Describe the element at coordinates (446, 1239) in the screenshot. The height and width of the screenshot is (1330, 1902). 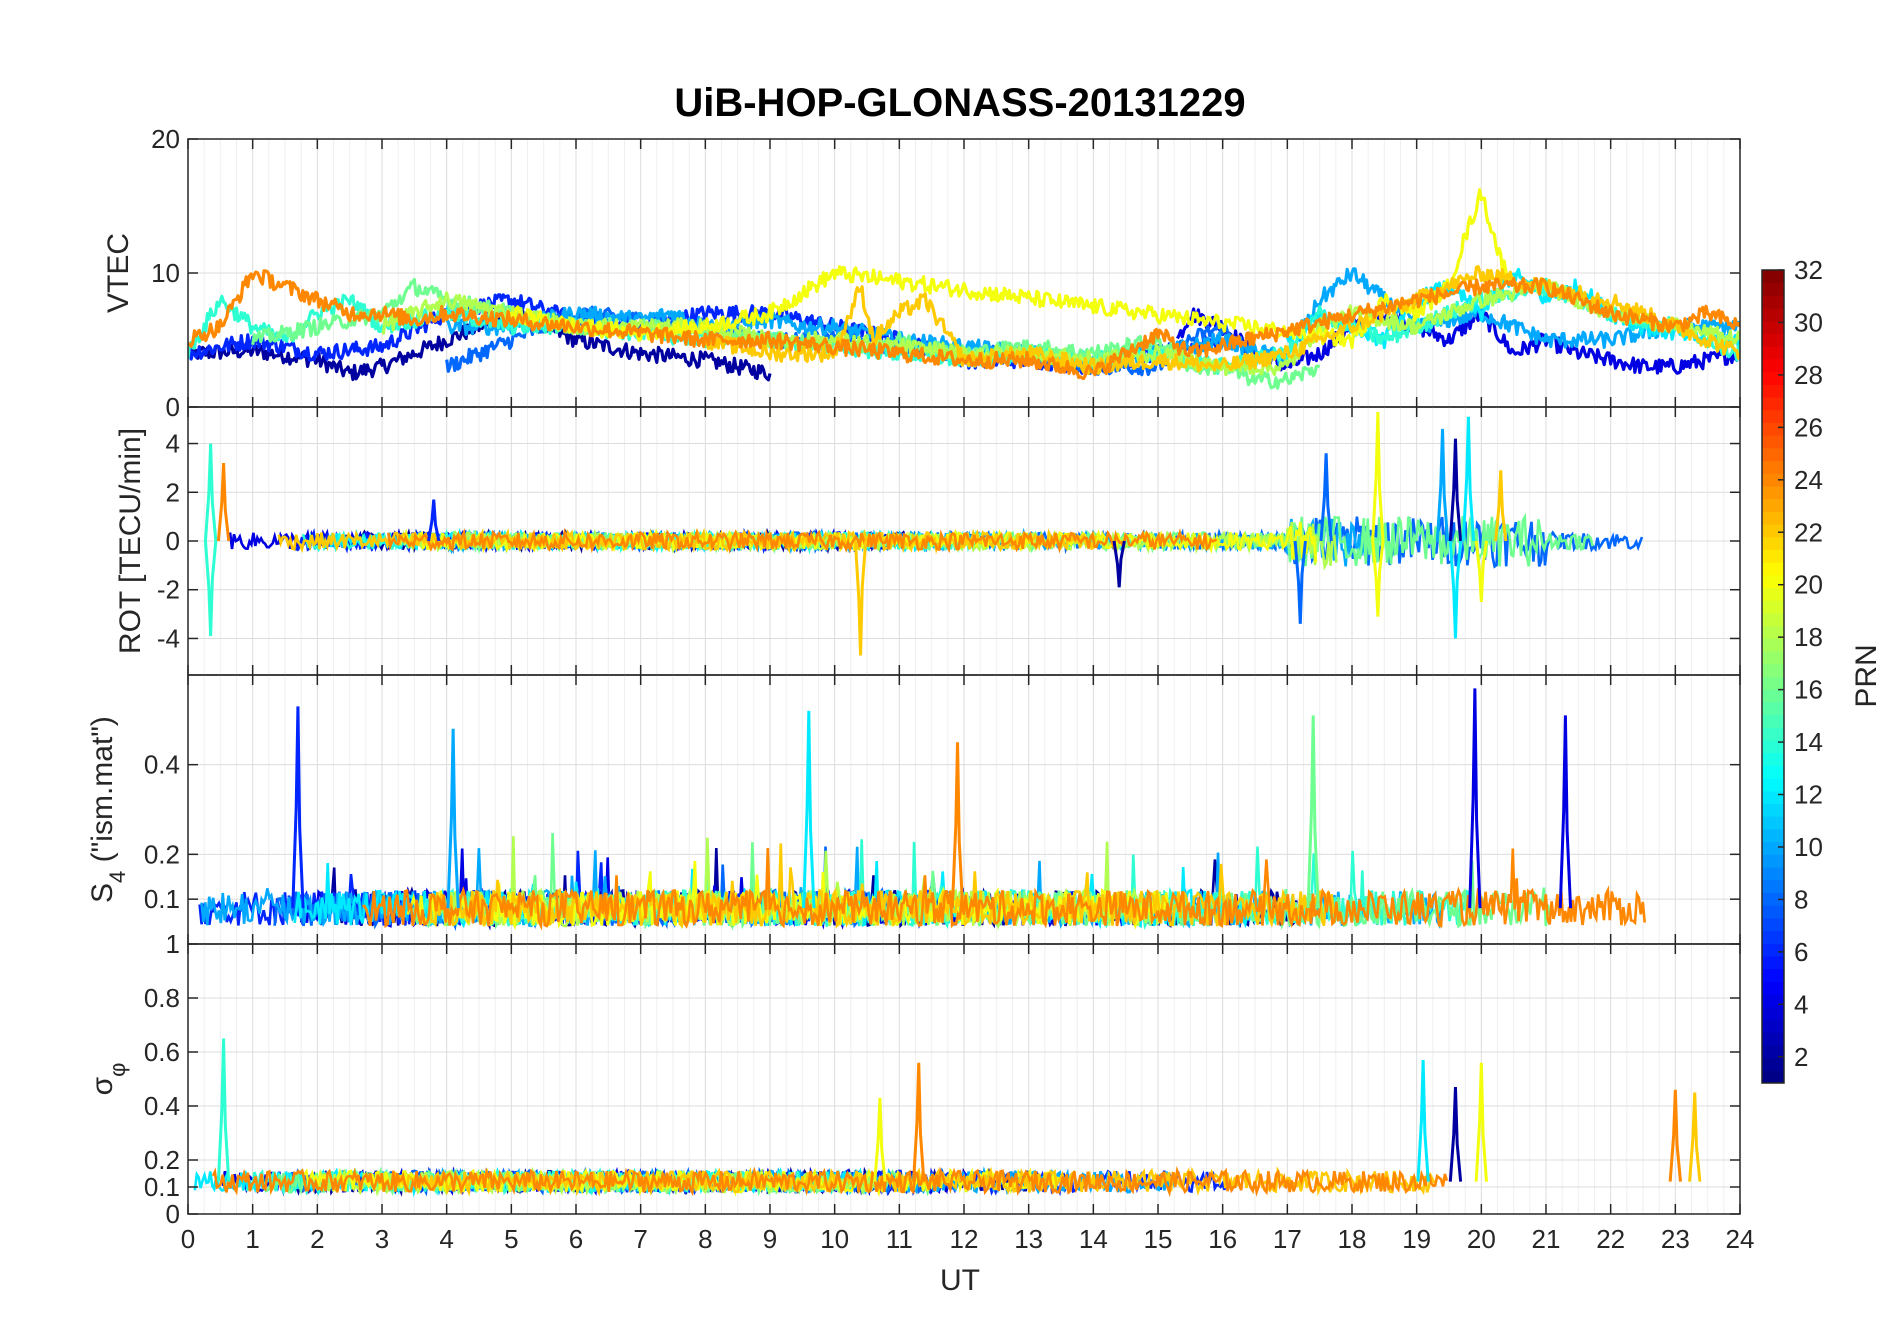
I see `x-tick-label: 4` at that location.